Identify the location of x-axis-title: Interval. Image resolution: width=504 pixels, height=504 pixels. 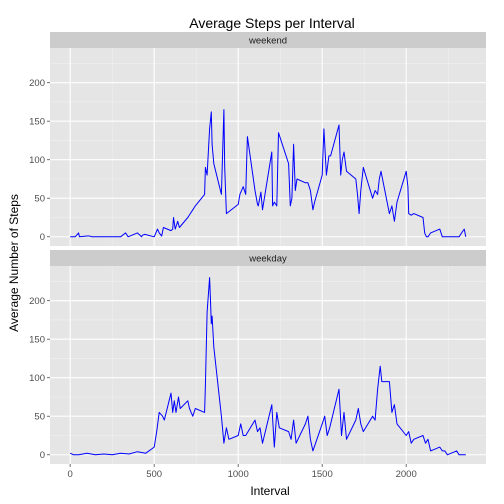
(269, 491).